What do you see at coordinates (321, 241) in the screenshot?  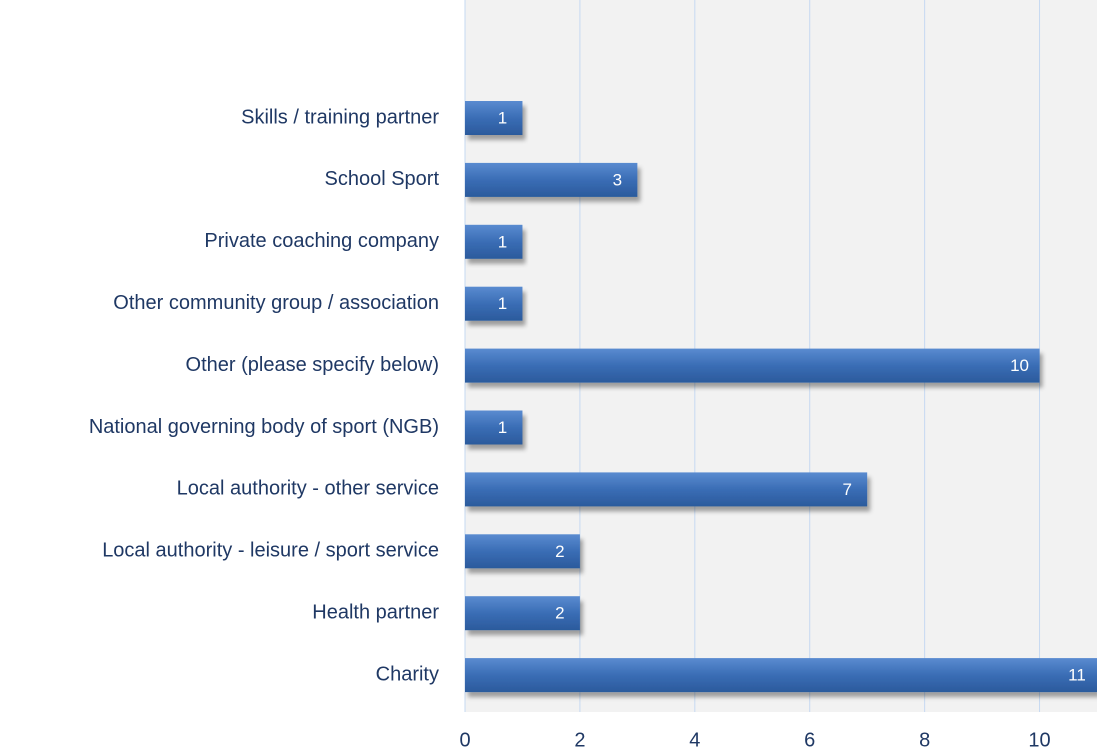 I see `y-tick-label: Private coaching company` at bounding box center [321, 241].